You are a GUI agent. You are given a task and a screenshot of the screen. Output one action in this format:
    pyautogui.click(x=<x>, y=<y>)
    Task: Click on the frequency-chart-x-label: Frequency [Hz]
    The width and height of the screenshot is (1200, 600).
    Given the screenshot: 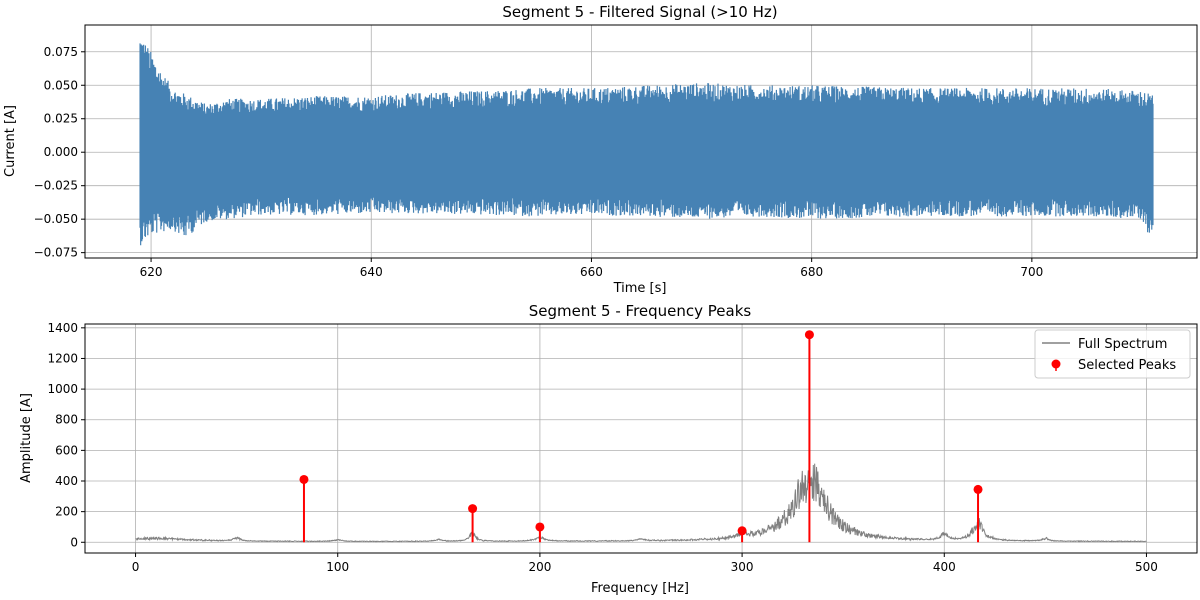 What is the action you would take?
    pyautogui.click(x=640, y=588)
    